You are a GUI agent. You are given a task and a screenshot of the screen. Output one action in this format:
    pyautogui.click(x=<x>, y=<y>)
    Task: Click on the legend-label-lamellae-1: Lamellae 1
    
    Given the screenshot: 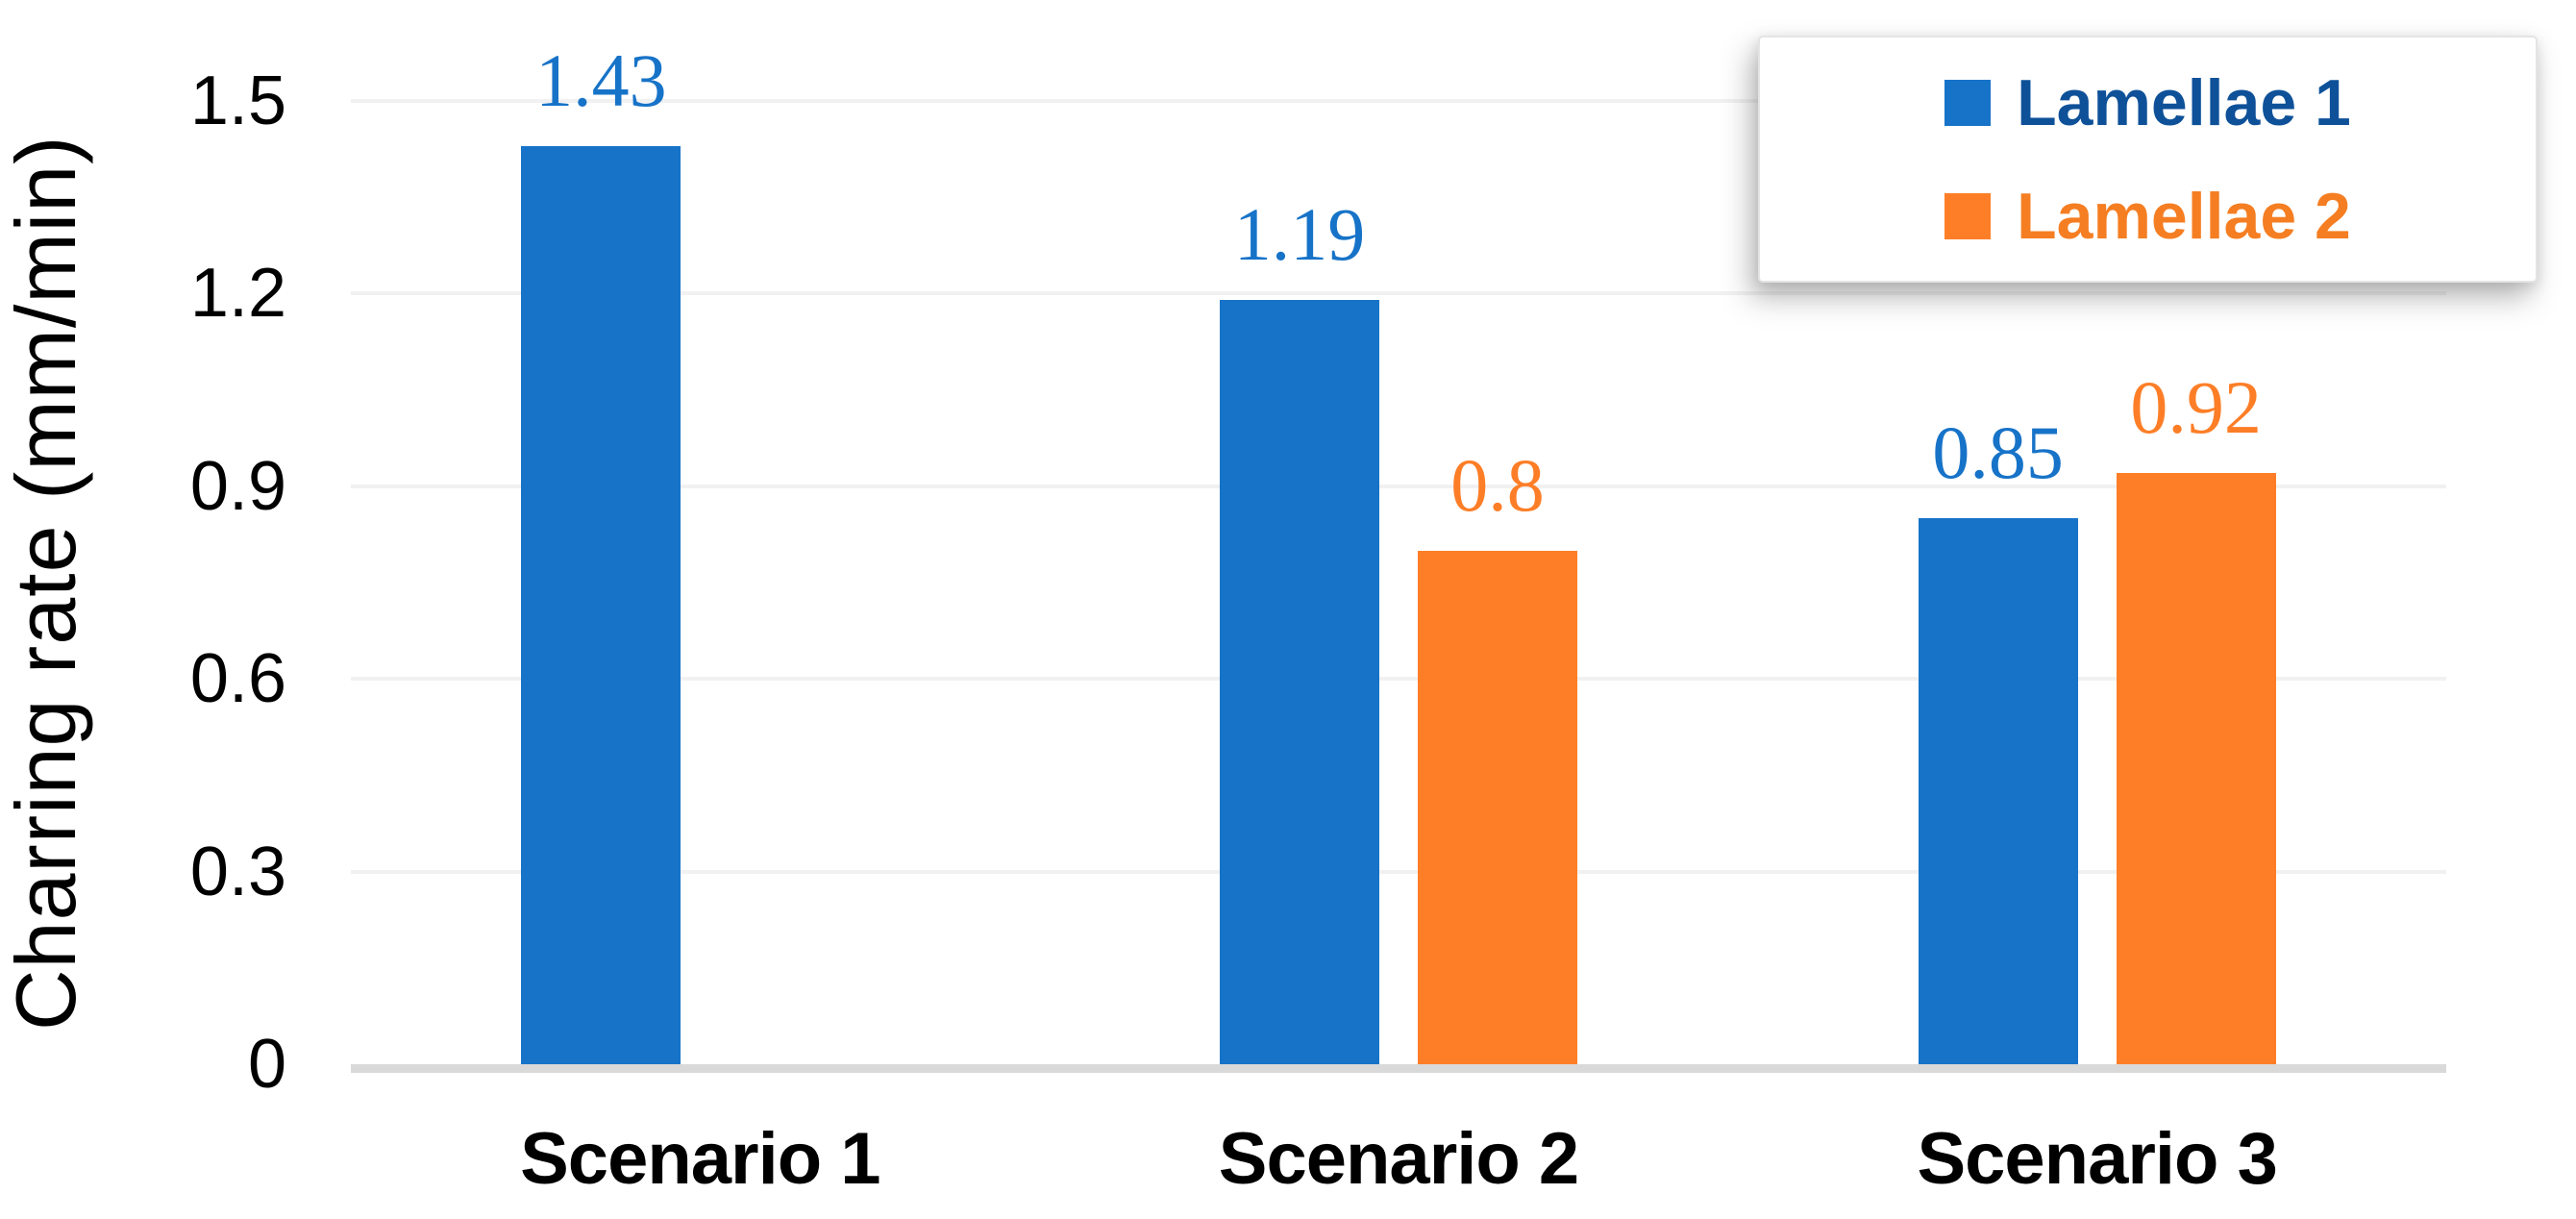 What is the action you would take?
    pyautogui.click(x=2184, y=102)
    